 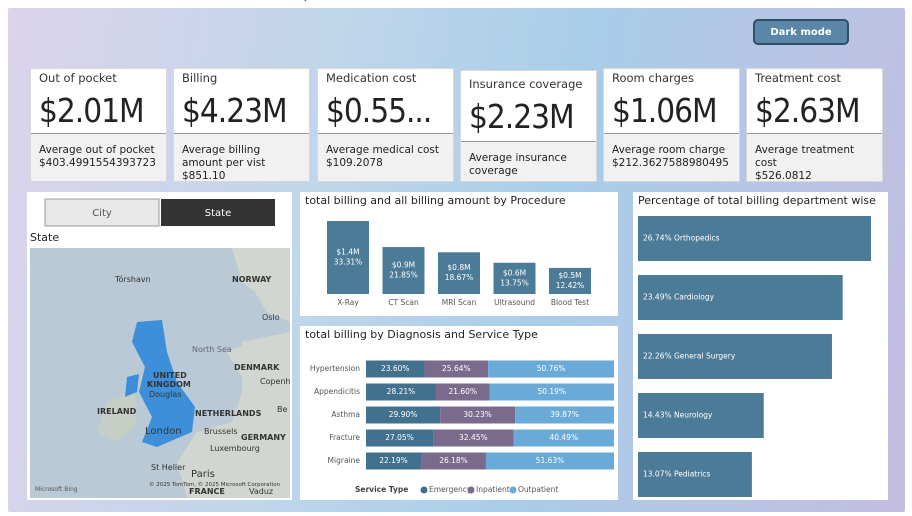 I want to click on slicer-state, so click(x=218, y=212).